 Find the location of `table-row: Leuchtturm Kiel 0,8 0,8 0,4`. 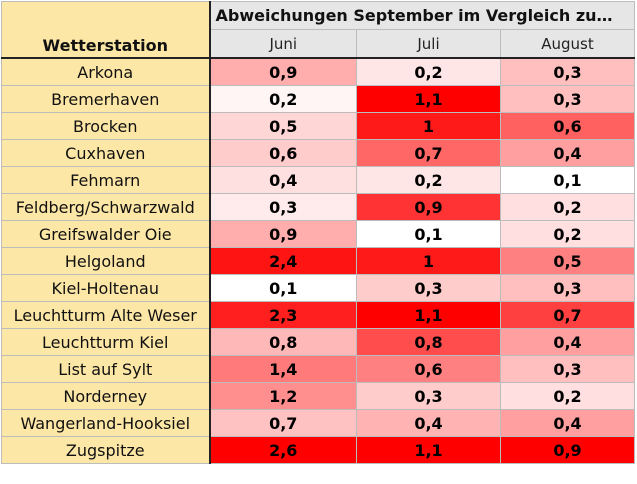

table-row: Leuchtturm Kiel 0,8 0,8 0,4 is located at coordinates (318, 342).